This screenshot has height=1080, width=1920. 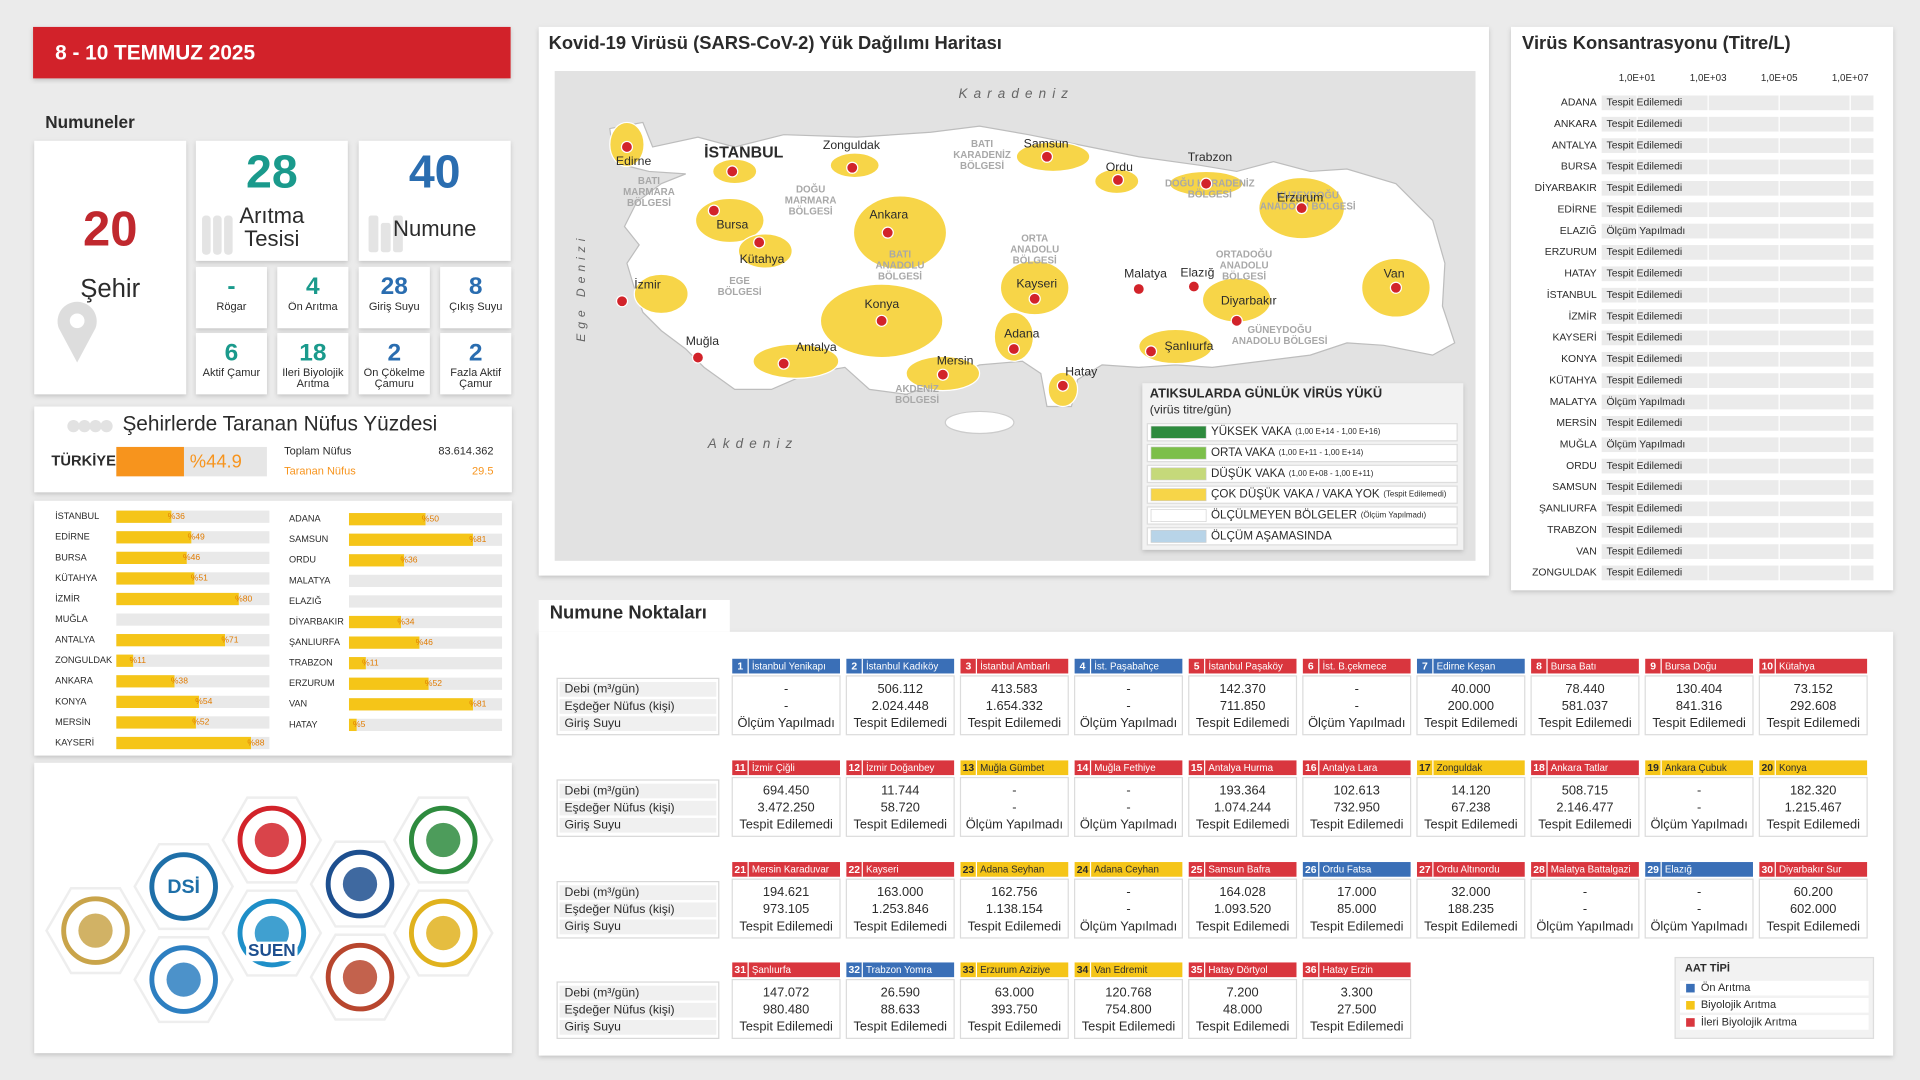 What do you see at coordinates (77, 321) in the screenshot?
I see `pin-hole` at bounding box center [77, 321].